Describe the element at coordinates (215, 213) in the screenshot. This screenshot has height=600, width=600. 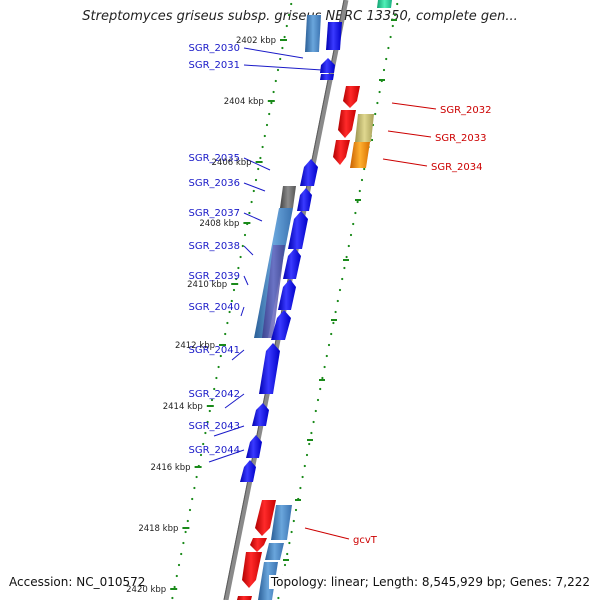
I see `forward-gene-label: SGR_2037` at that location.